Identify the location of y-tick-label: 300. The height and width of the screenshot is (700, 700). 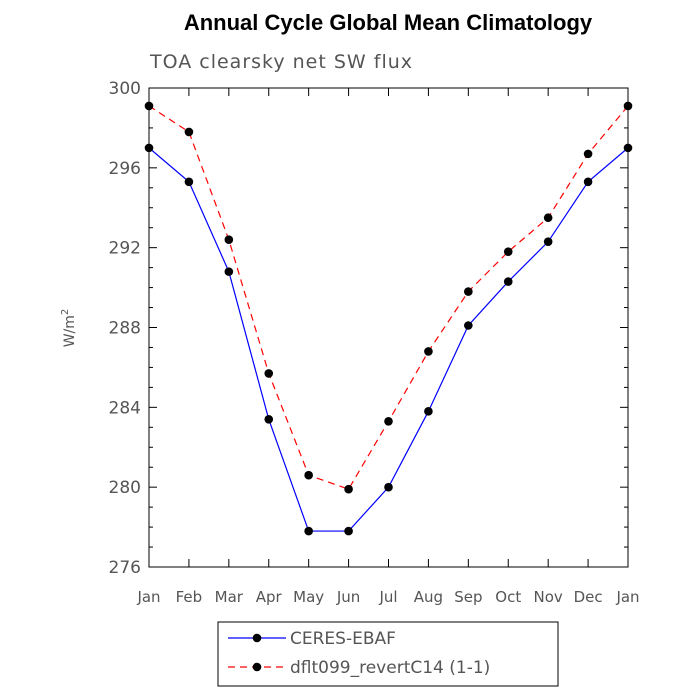
(125, 89).